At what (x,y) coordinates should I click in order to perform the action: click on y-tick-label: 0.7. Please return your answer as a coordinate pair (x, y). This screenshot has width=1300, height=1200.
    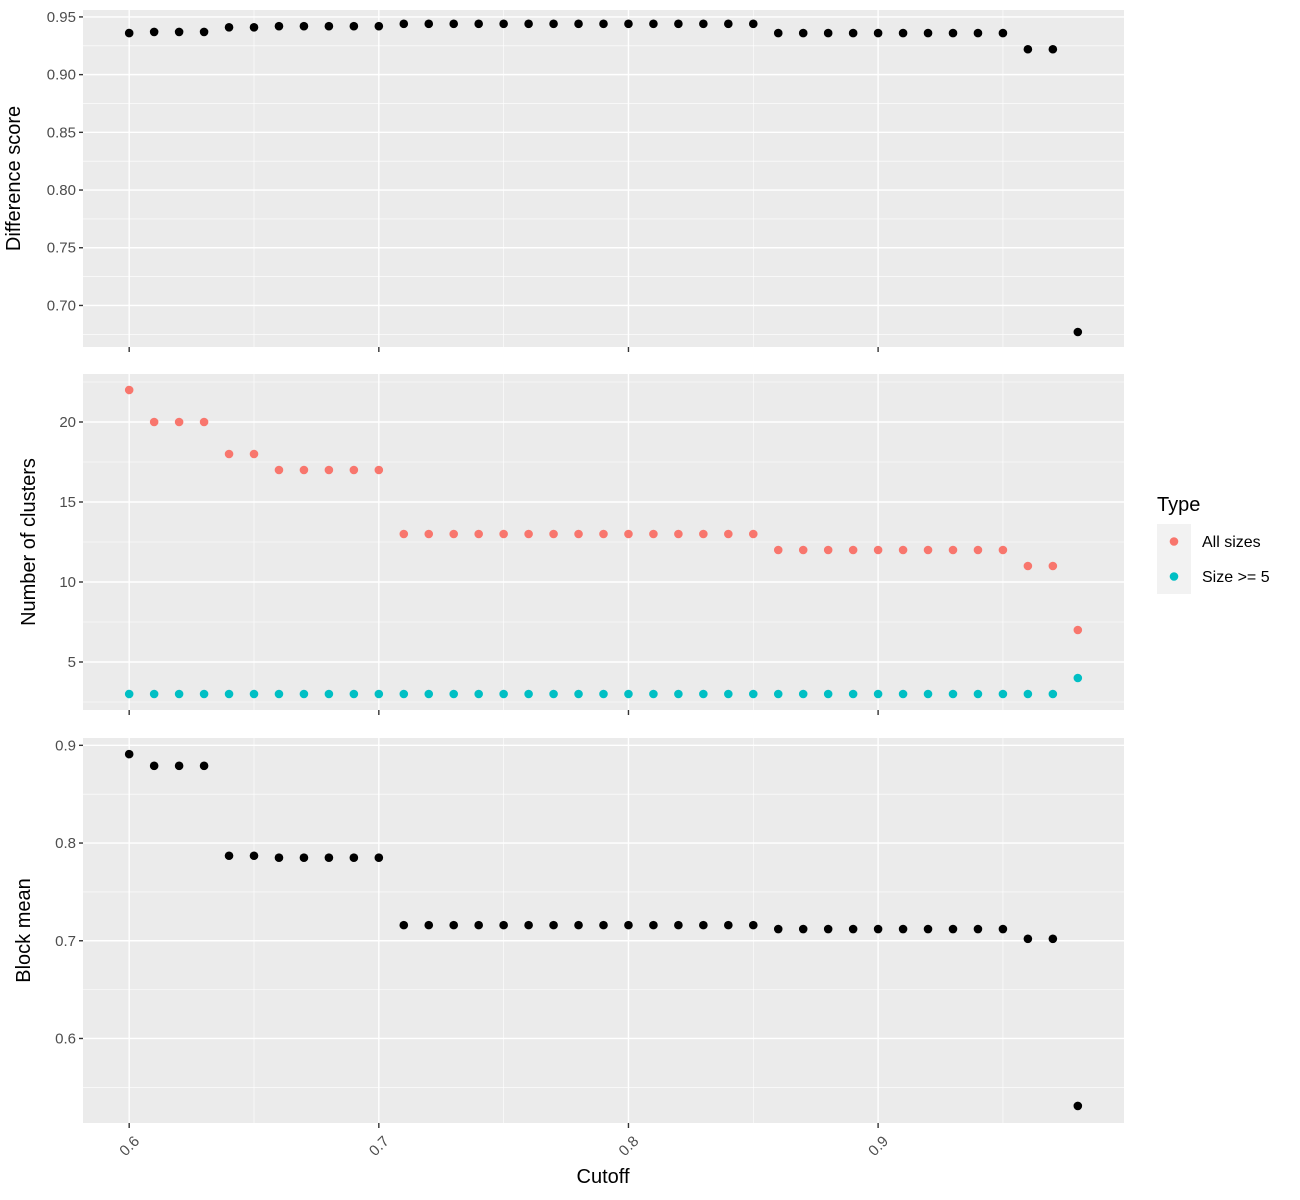
    Looking at the image, I should click on (65, 941).